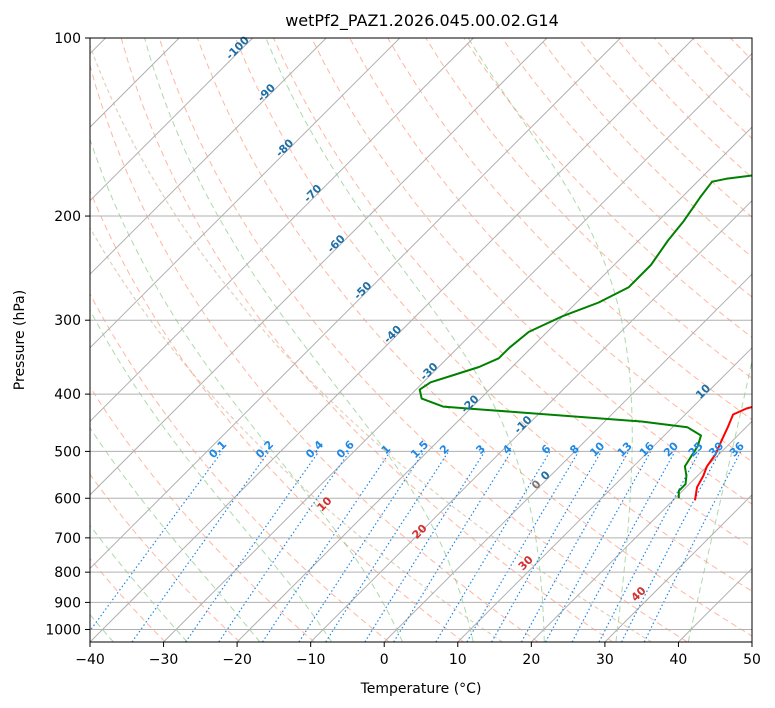 Image resolution: width=775 pixels, height=708 pixels. I want to click on x-axis: −40 −30 −20 −10 0 10 20 30 40 50, so click(418, 655).